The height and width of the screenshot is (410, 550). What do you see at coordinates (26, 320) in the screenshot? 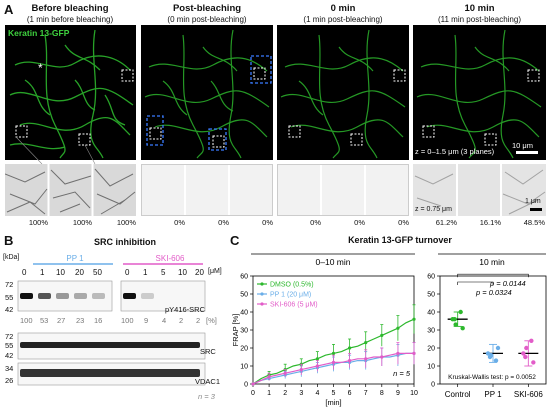
I see `quant-pp1: 100` at bounding box center [26, 320].